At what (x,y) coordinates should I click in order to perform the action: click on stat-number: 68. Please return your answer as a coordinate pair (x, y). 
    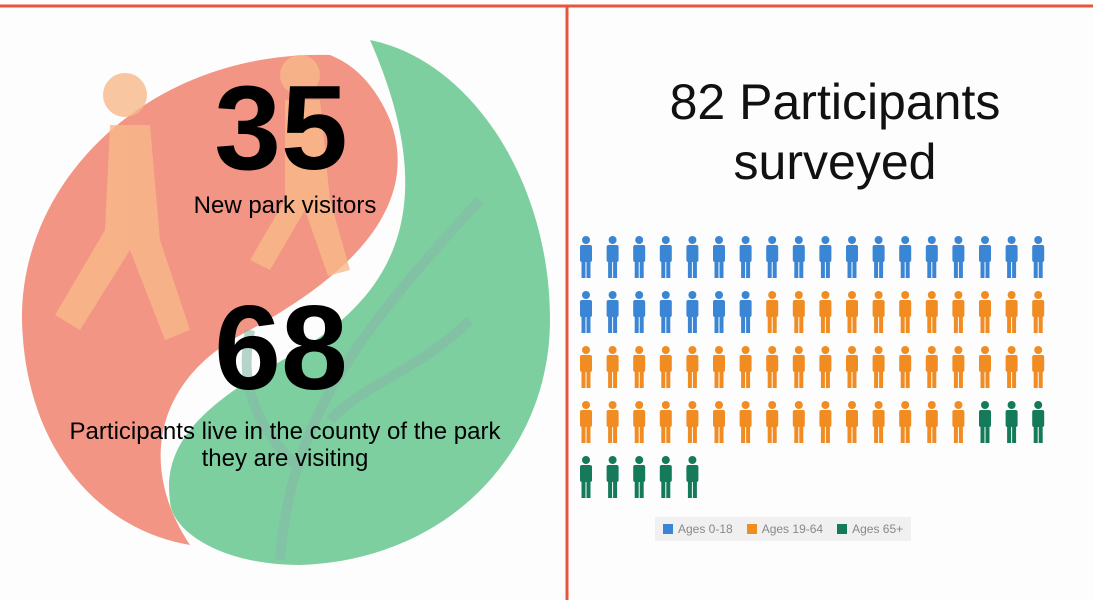
    Looking at the image, I should click on (281, 348).